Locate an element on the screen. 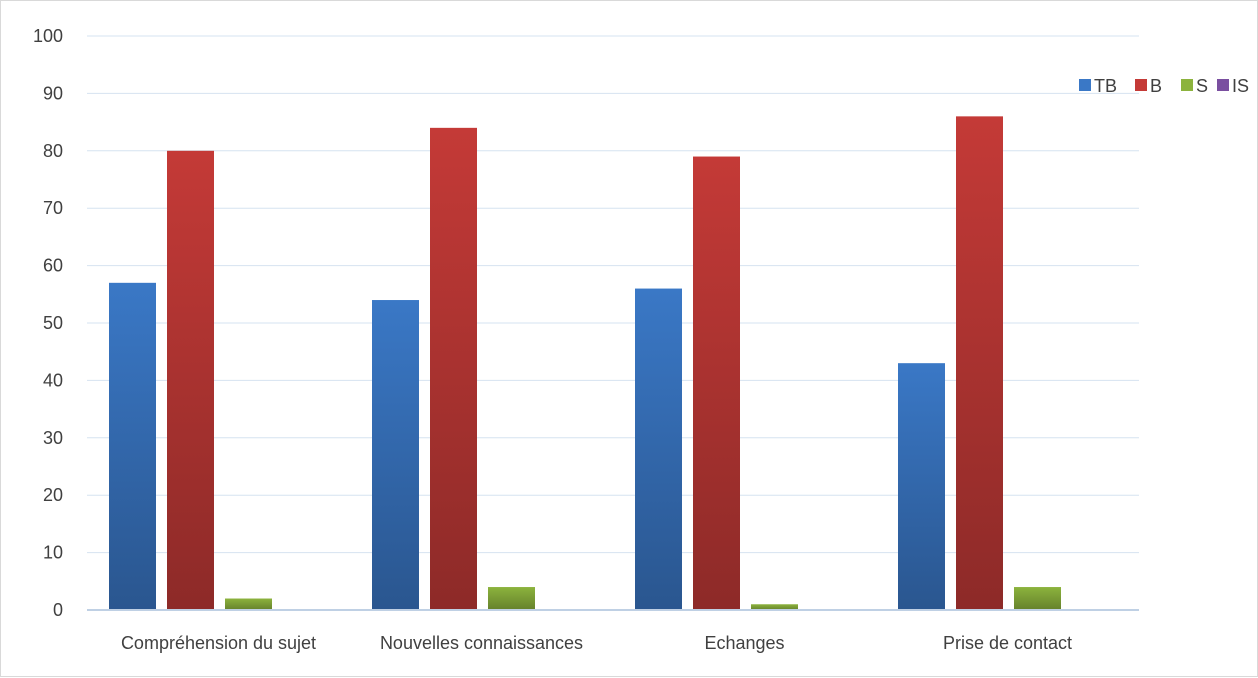 This screenshot has width=1258, height=678. y-tick-label: 0 is located at coordinates (58, 610).